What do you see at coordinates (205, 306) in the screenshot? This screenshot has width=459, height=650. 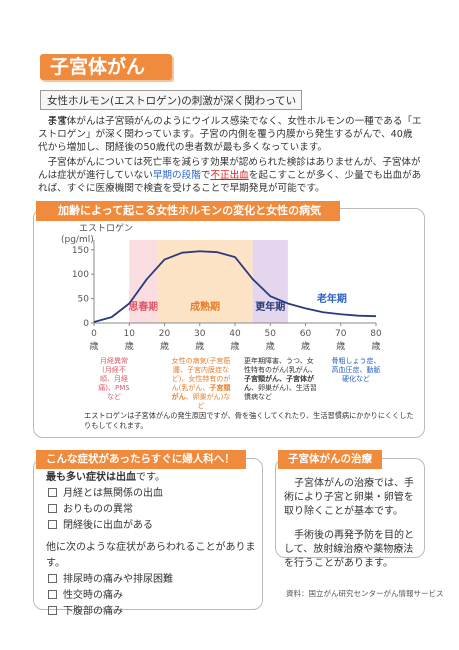 I see `phase-label: 成熟期` at bounding box center [205, 306].